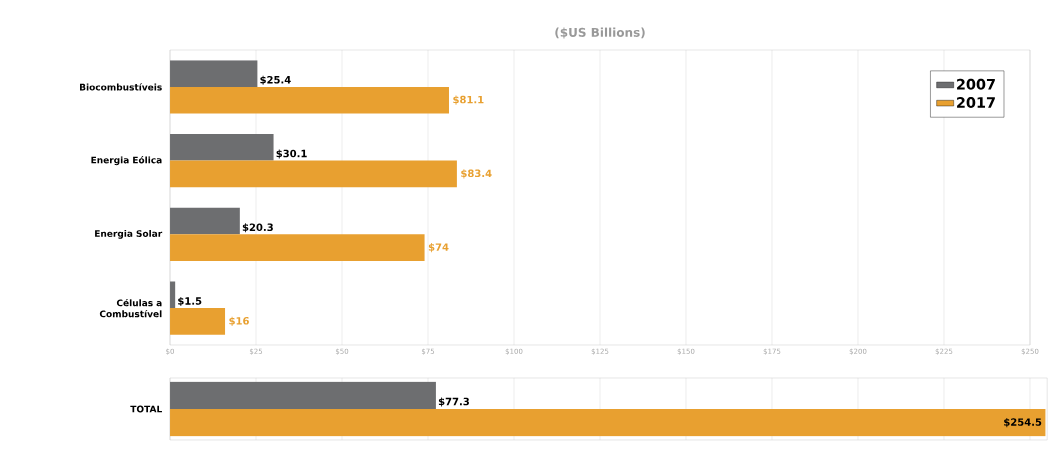 This screenshot has height=452, width=1057. Describe the element at coordinates (976, 84) in the screenshot. I see `legend-label: 2007` at that location.